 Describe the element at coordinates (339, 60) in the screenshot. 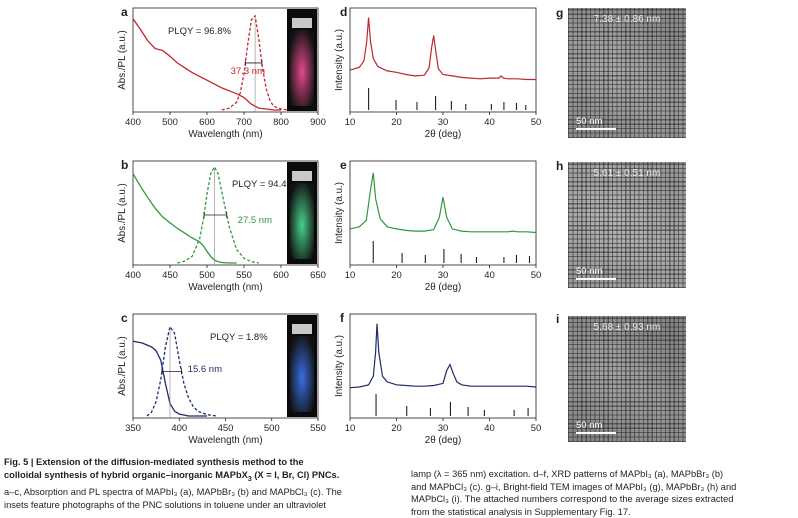

I see `y-axis-label-d: Intensity (a.u.)` at that location.